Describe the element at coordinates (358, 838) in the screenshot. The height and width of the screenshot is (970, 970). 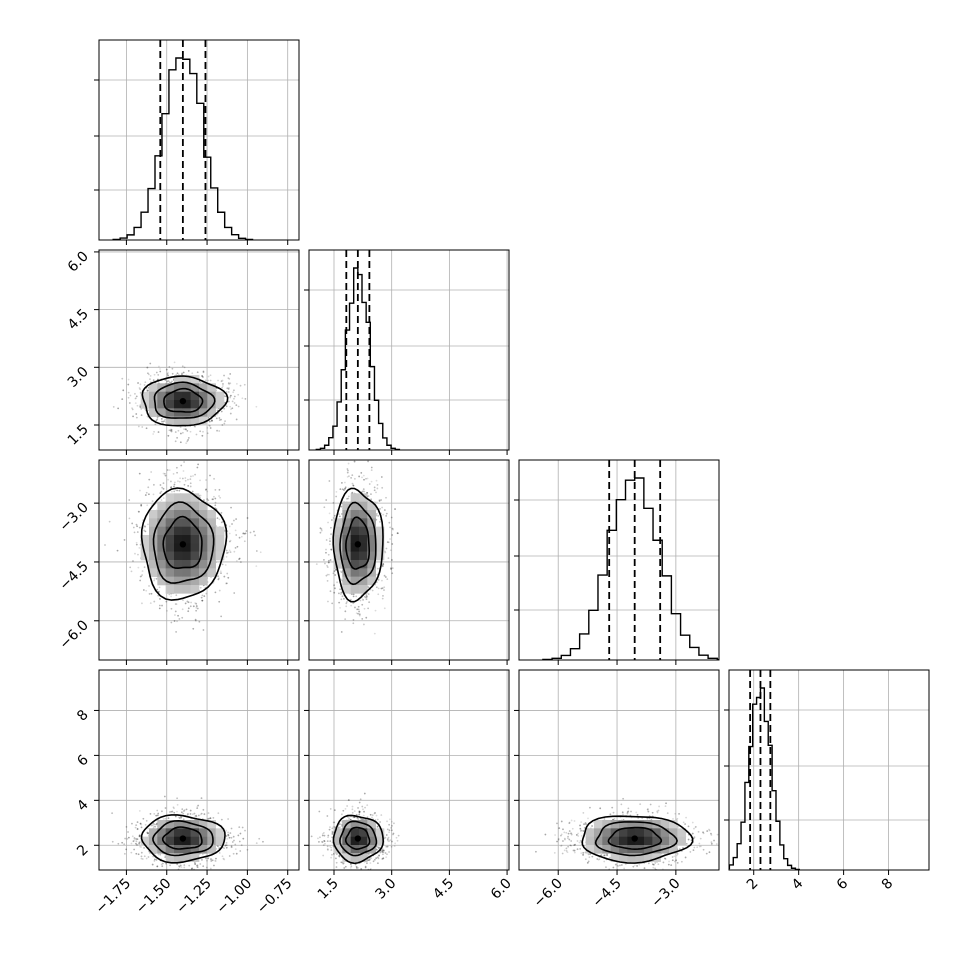
I see `density-contour` at that location.